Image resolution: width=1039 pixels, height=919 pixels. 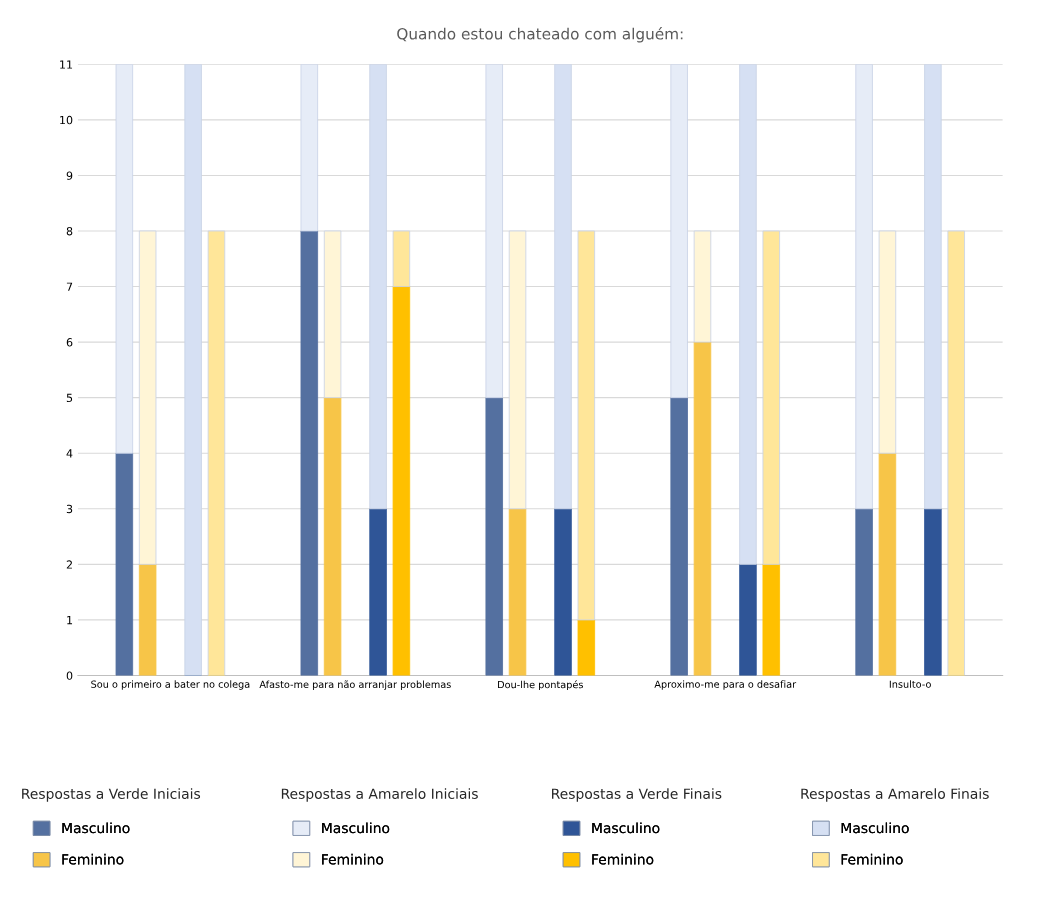 What do you see at coordinates (895, 795) in the screenshot?
I see `text: Respostas a Amarelo Finais` at bounding box center [895, 795].